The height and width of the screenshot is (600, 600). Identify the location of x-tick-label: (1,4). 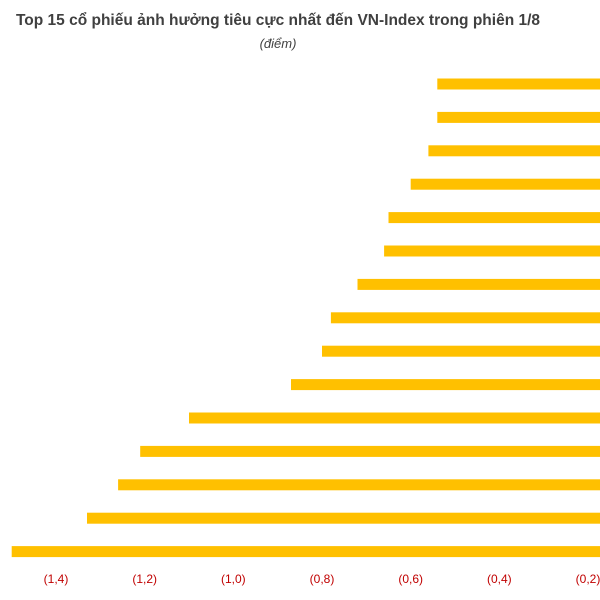
(56, 579).